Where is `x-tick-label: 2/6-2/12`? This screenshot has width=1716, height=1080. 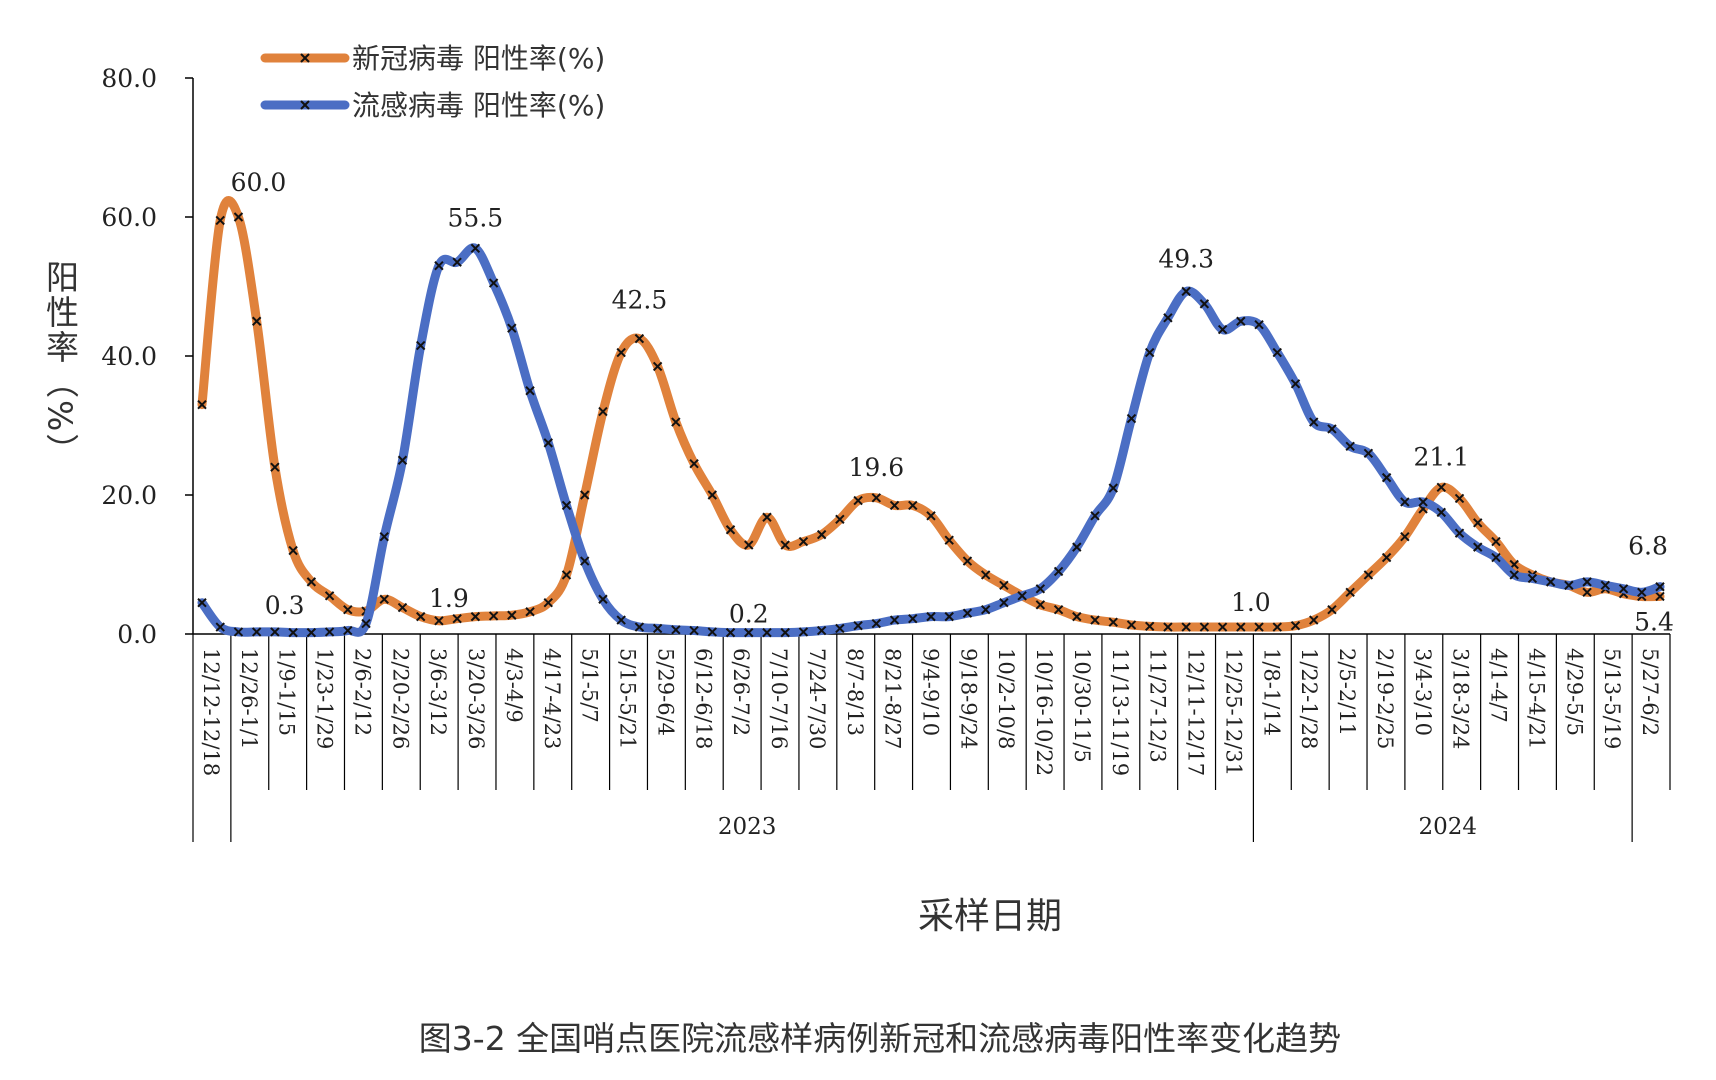
x-tick-label: 2/6-2/12 is located at coordinates (362, 692).